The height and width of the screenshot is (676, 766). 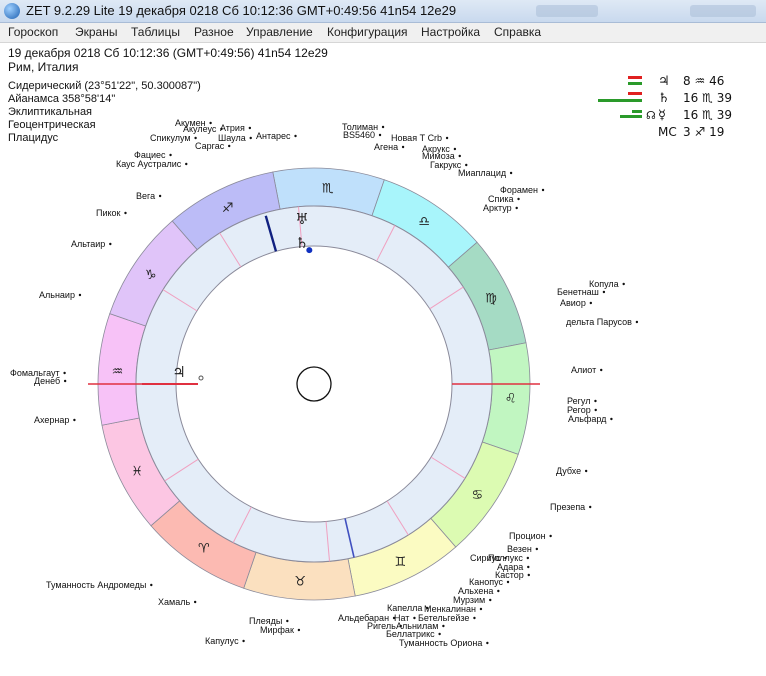 I want to click on planet-row-saturn: ♄ 16 ♏ 39, so click(x=678, y=99).